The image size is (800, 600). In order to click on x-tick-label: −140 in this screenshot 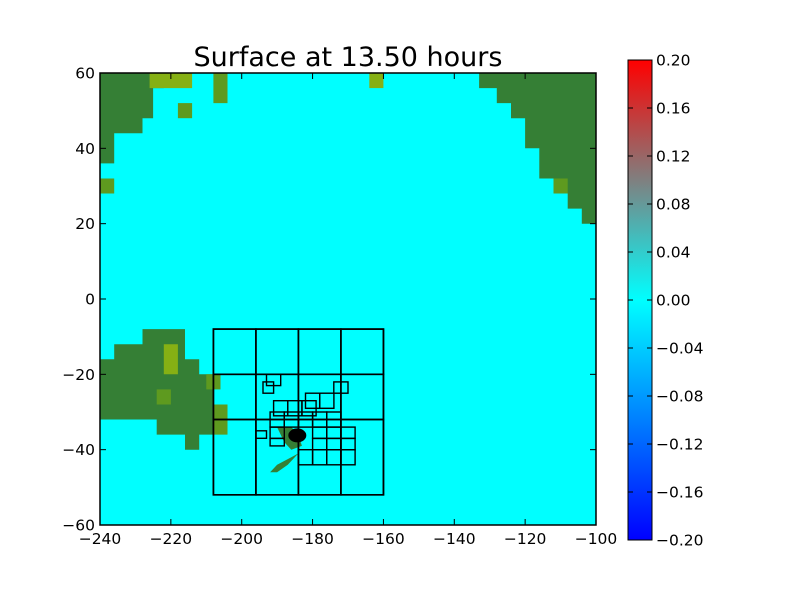, I will do `click(454, 539)`.